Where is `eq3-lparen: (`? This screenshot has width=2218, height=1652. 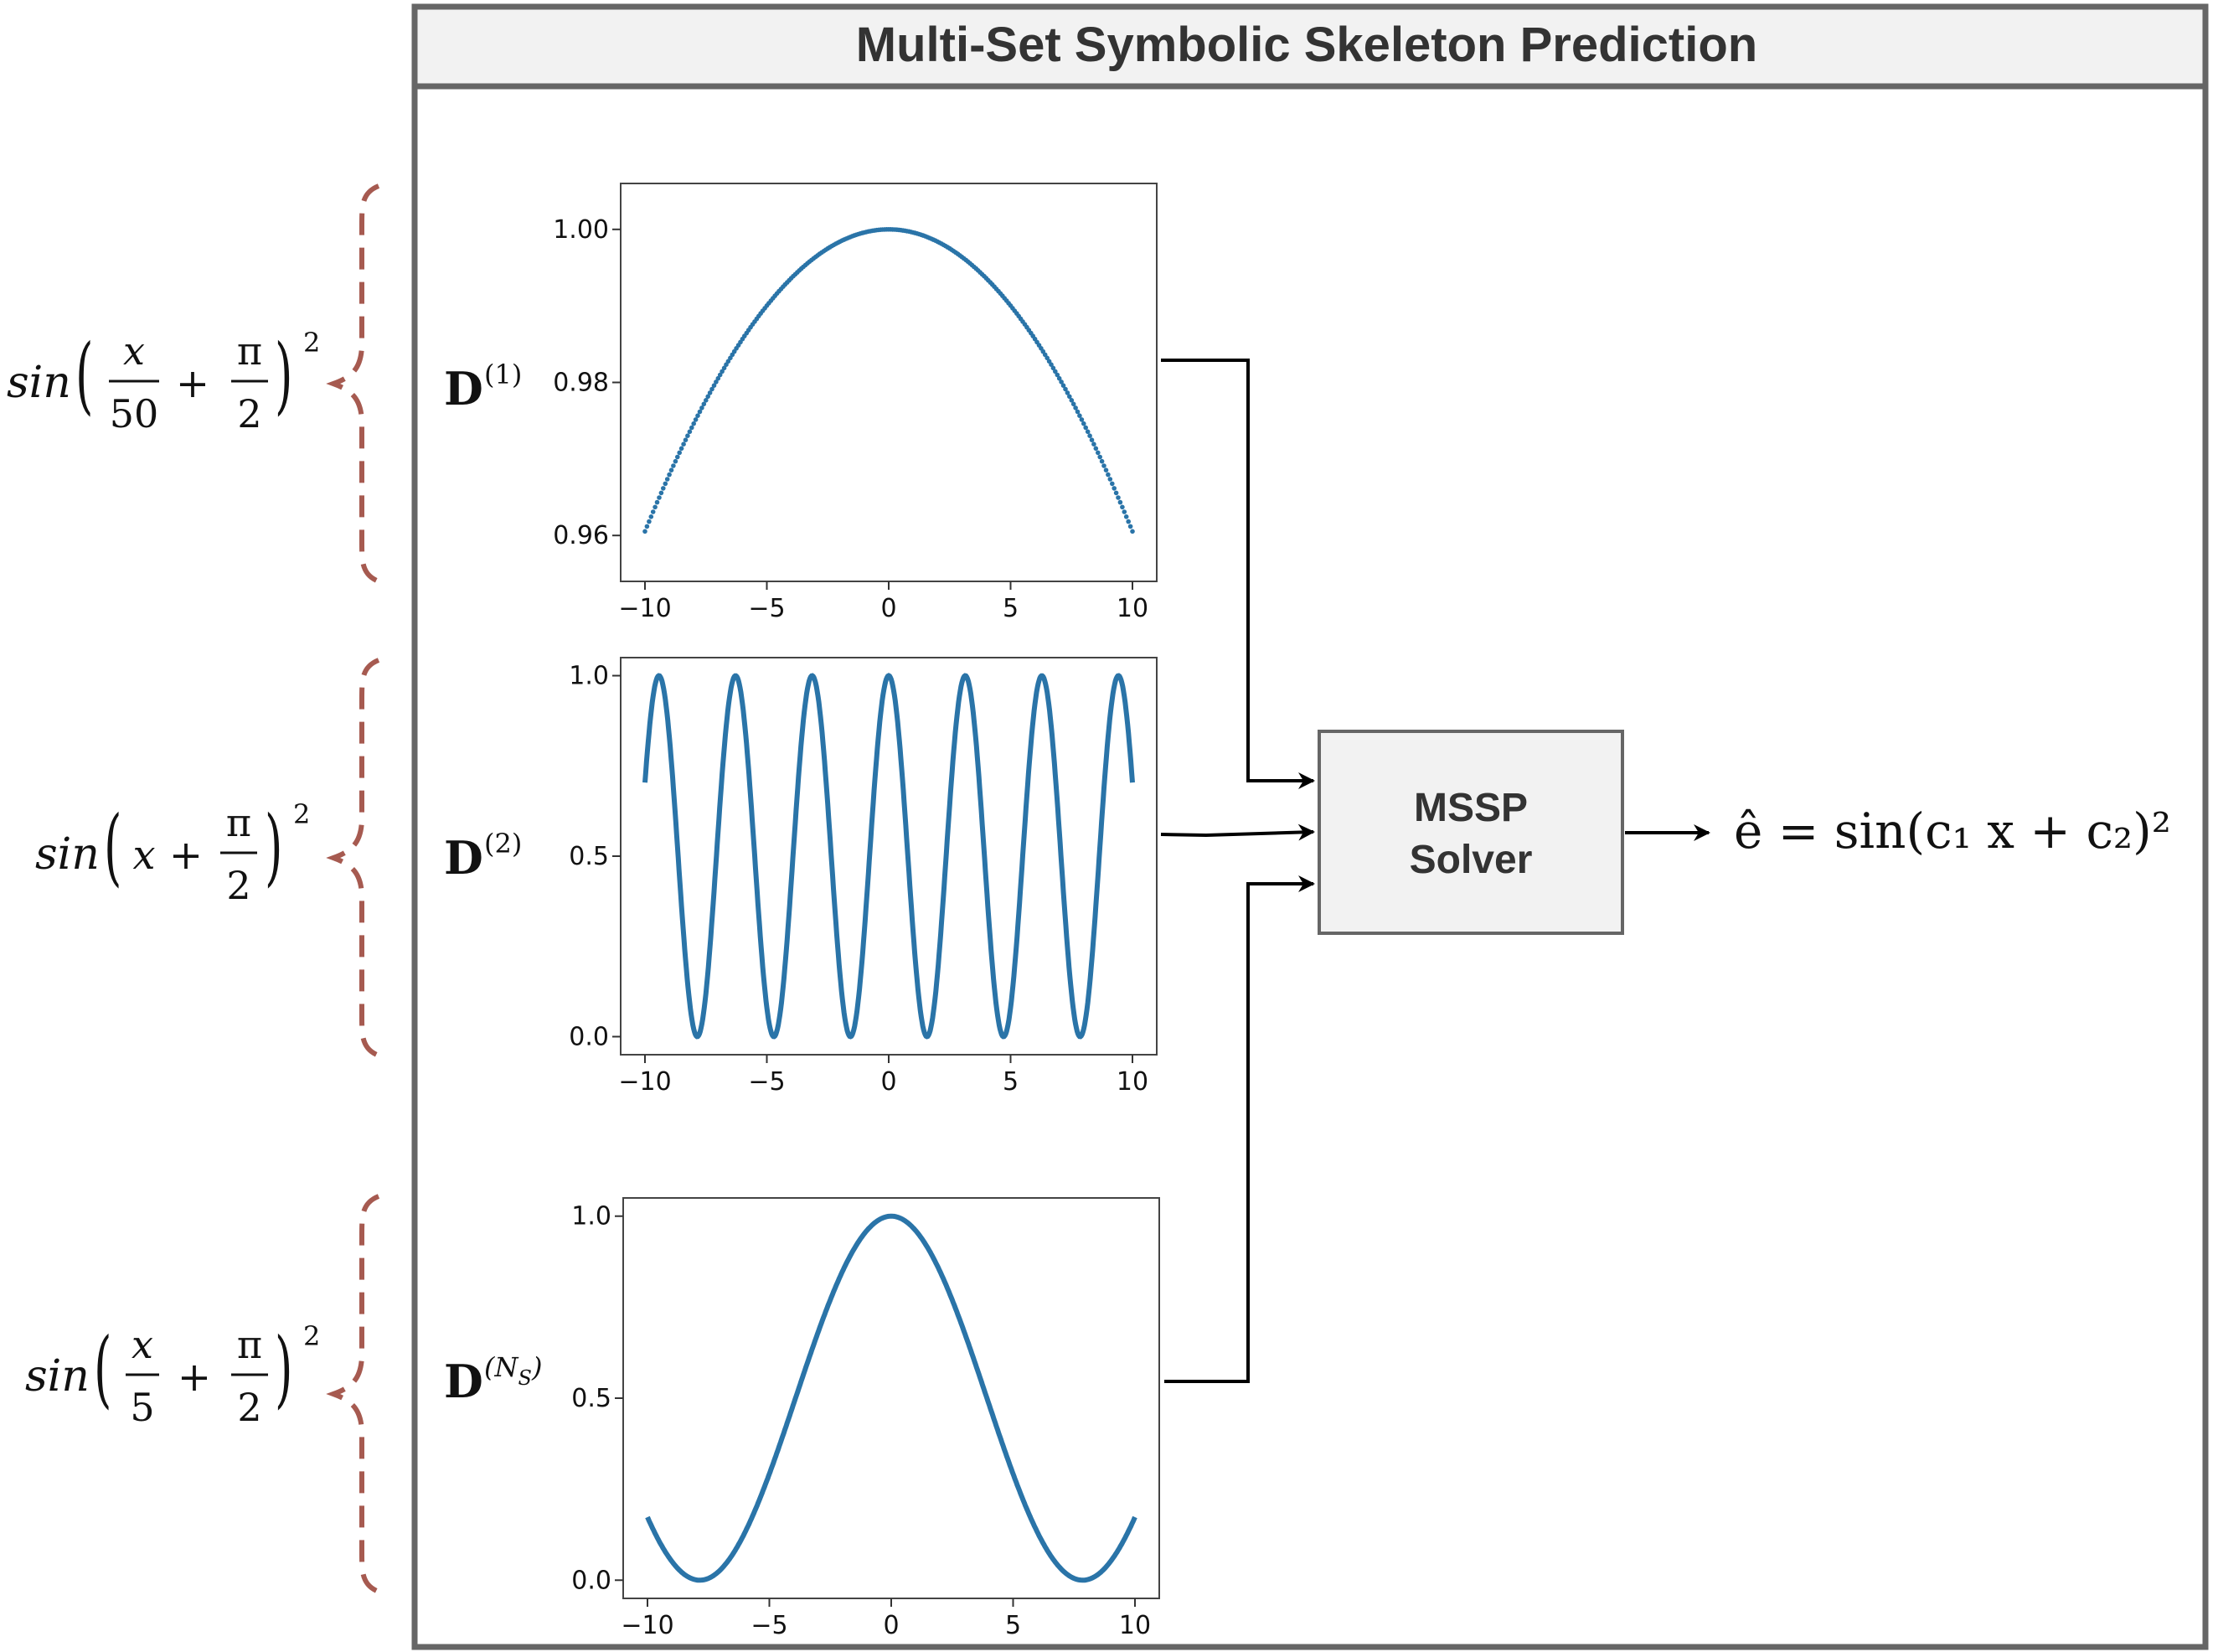
eq3-lparen: ( is located at coordinates (103, 1368).